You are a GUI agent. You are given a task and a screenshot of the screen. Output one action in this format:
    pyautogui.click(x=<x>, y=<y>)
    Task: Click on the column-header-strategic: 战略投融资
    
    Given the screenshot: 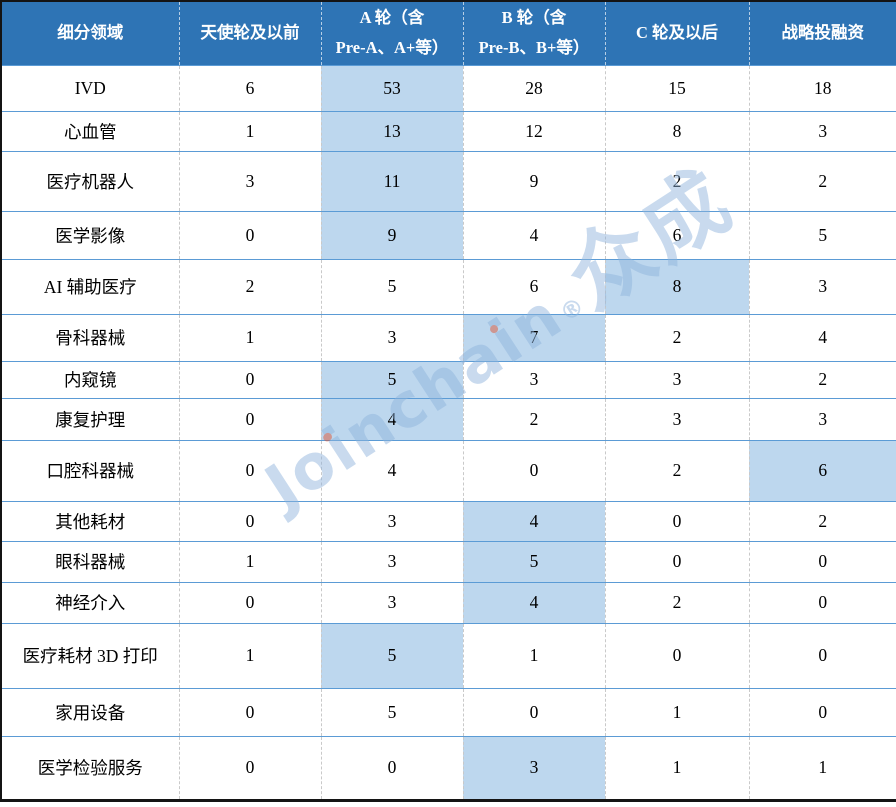 What is the action you would take?
    pyautogui.click(x=822, y=33)
    